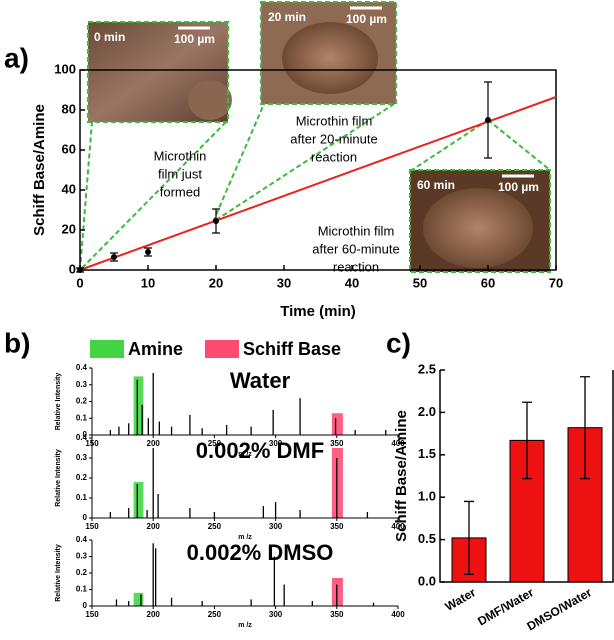 The image size is (614, 640). I want to click on panel-label: b), so click(17, 342).